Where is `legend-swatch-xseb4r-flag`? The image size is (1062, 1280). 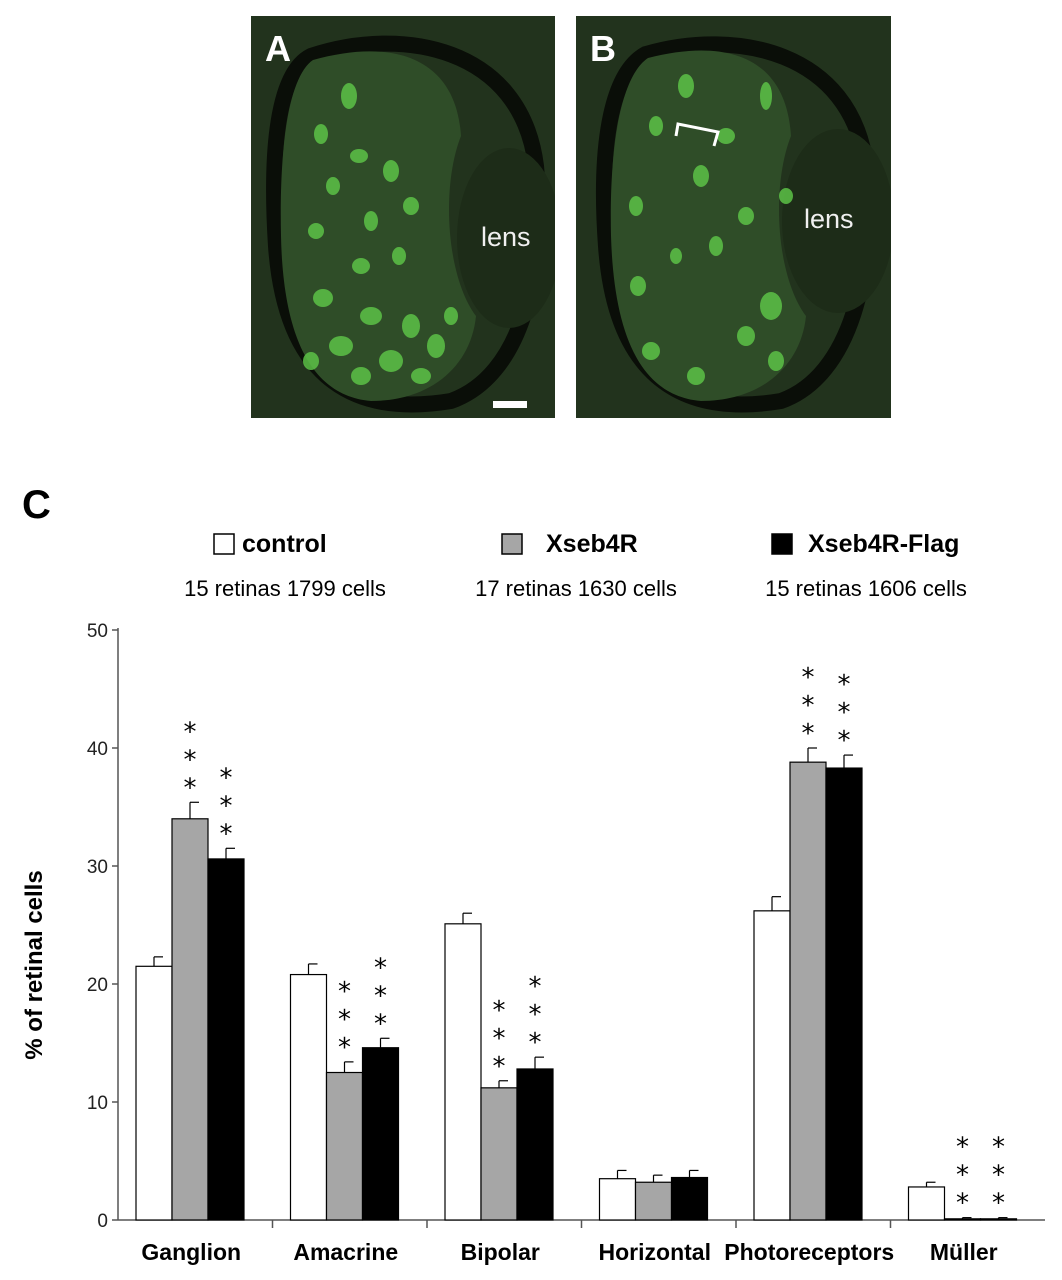 legend-swatch-xseb4r-flag is located at coordinates (782, 544).